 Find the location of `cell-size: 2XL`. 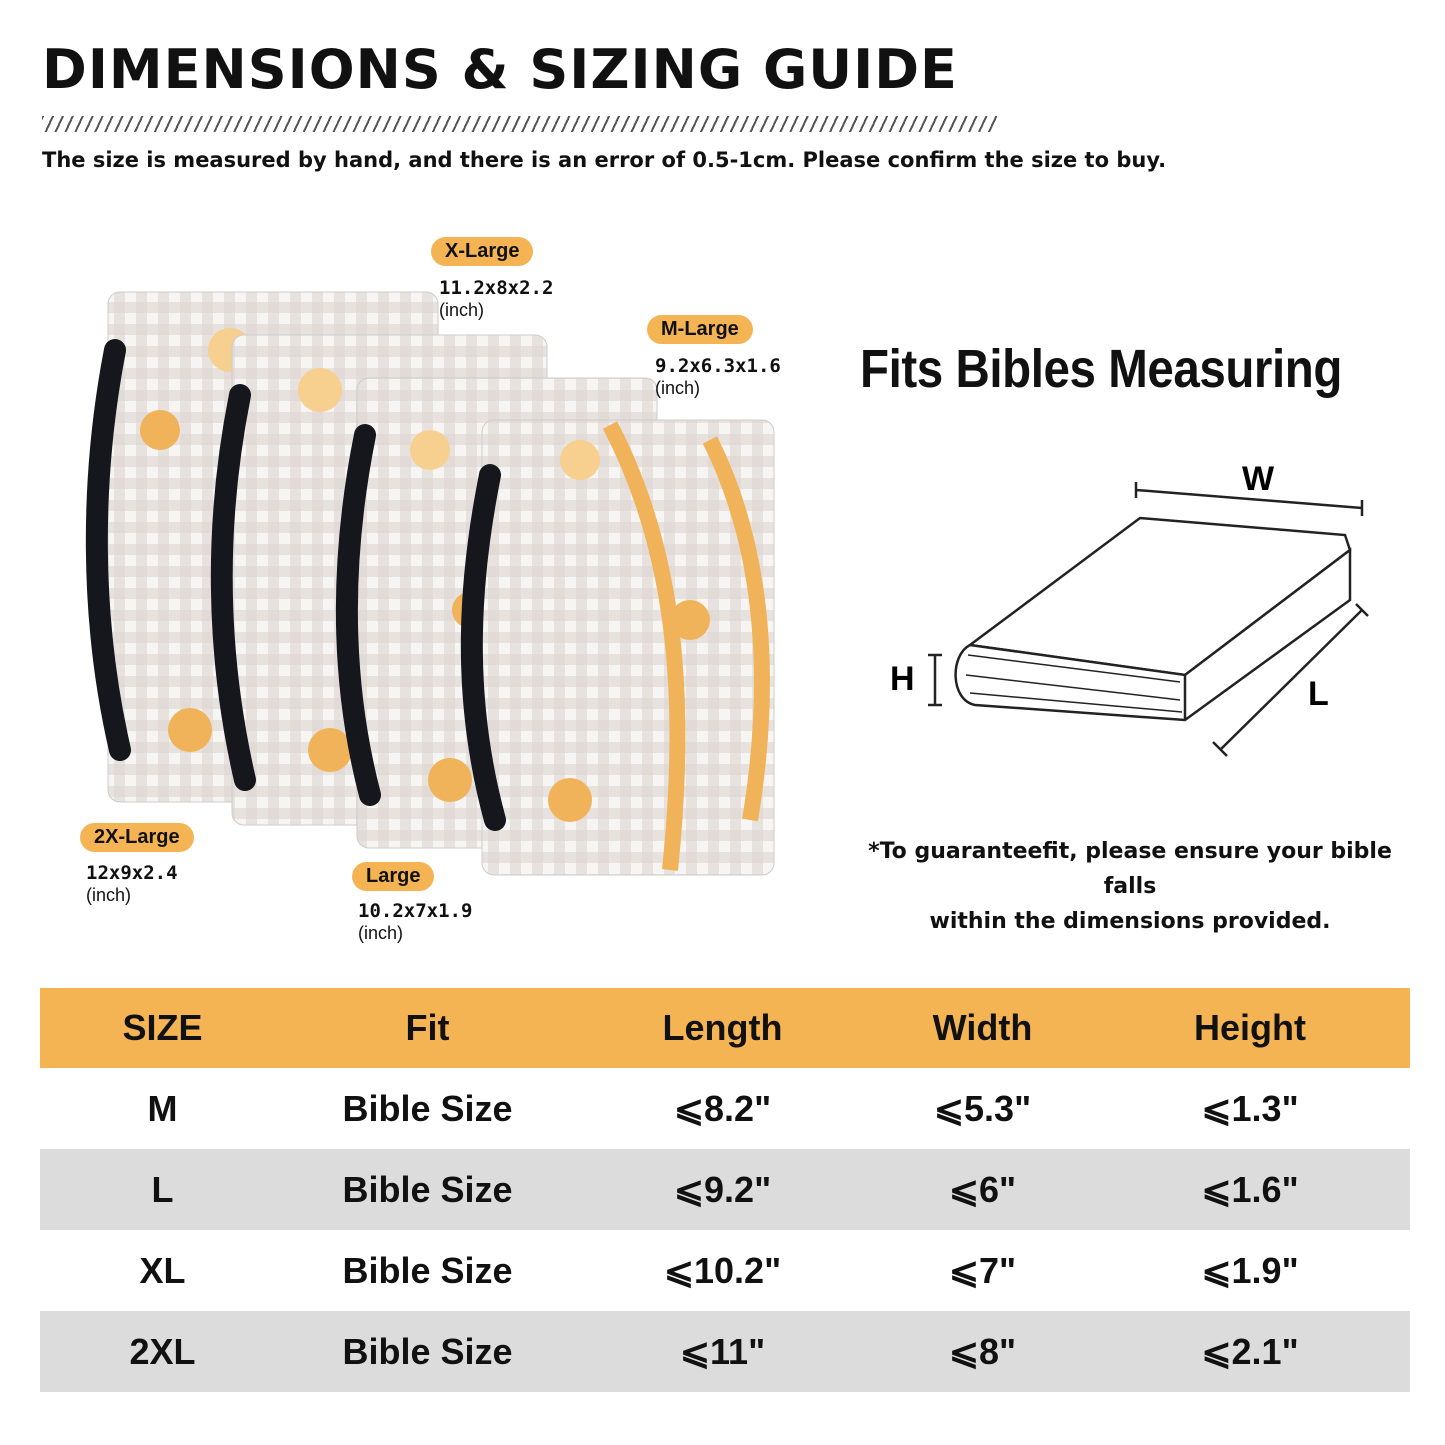

cell-size: 2XL is located at coordinates (162, 1351).